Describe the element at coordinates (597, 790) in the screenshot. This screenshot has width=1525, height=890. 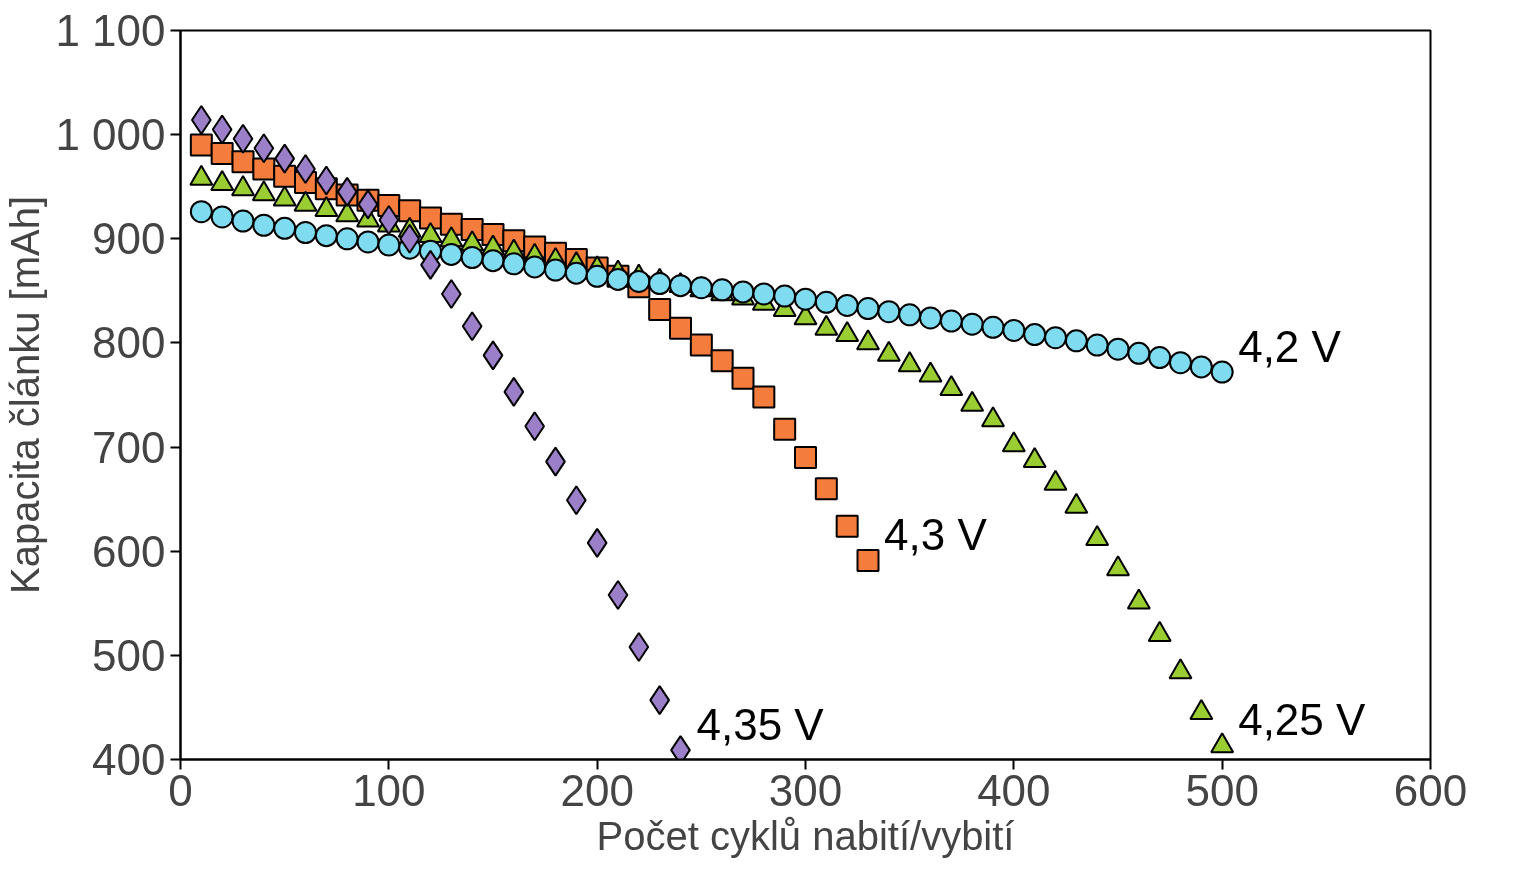
I see `x-tick-label: 200` at that location.